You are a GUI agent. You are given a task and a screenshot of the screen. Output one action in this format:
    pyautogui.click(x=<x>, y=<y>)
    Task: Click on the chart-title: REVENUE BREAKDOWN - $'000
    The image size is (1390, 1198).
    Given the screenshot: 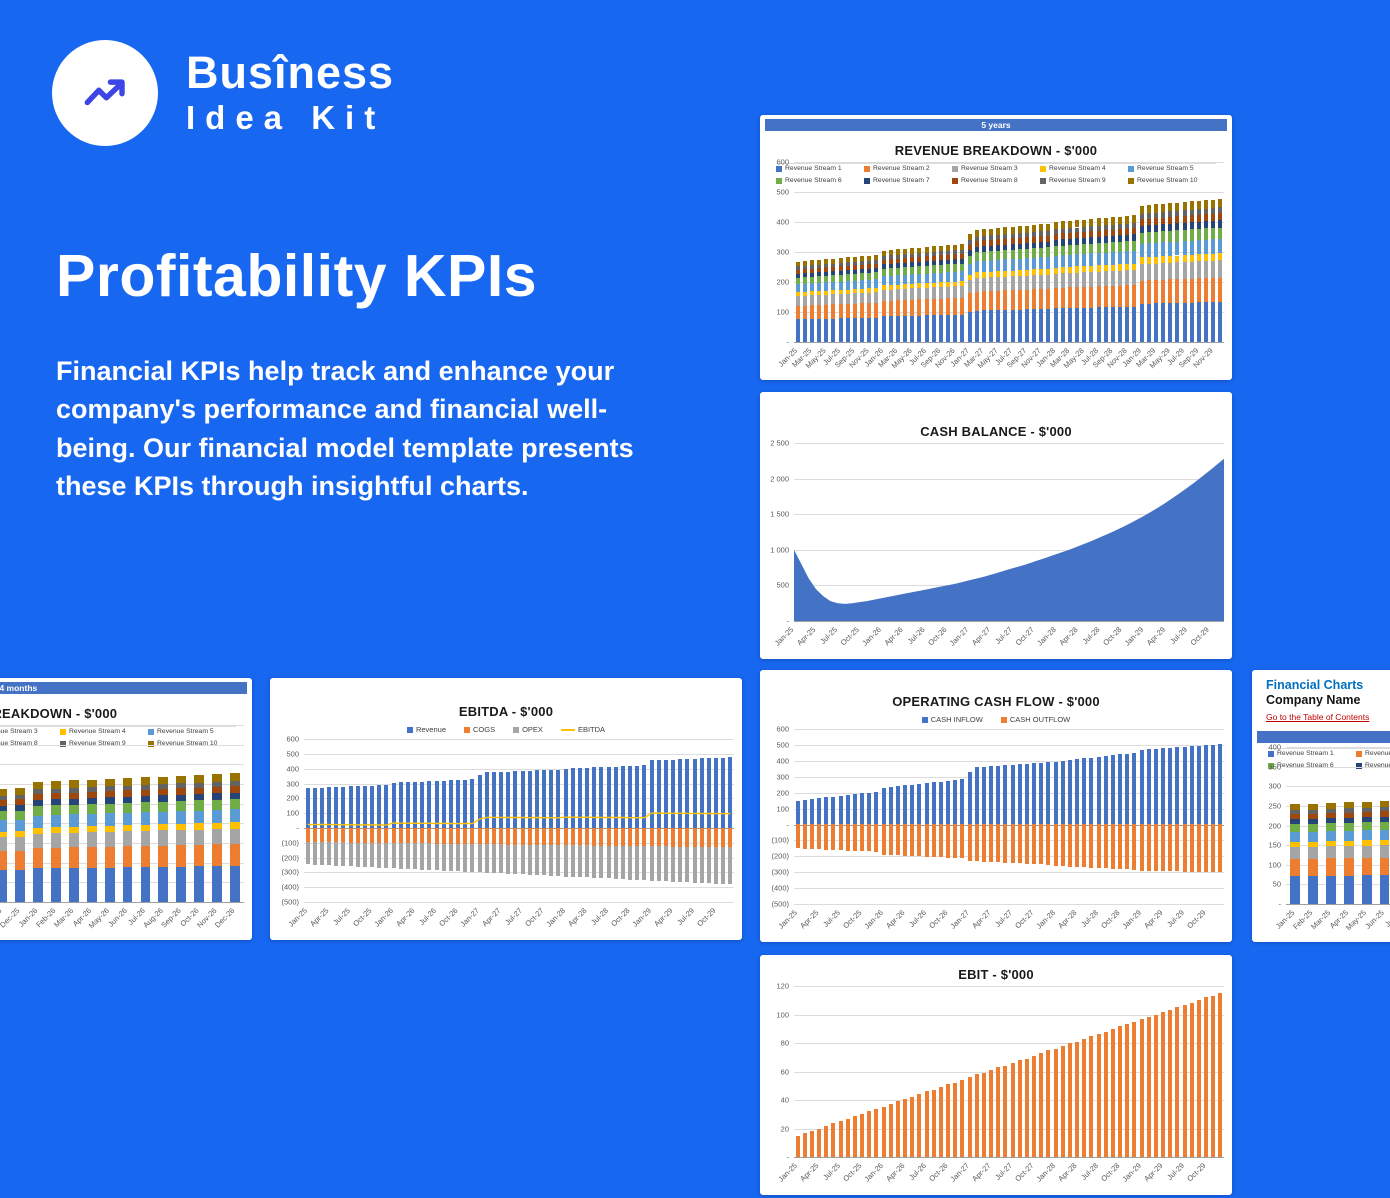 What is the action you would take?
    pyautogui.click(x=996, y=150)
    